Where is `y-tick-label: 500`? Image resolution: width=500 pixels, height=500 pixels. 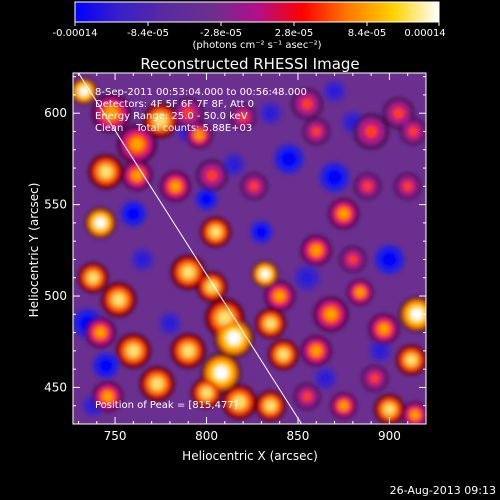 y-tick-label: 500 is located at coordinates (55, 296).